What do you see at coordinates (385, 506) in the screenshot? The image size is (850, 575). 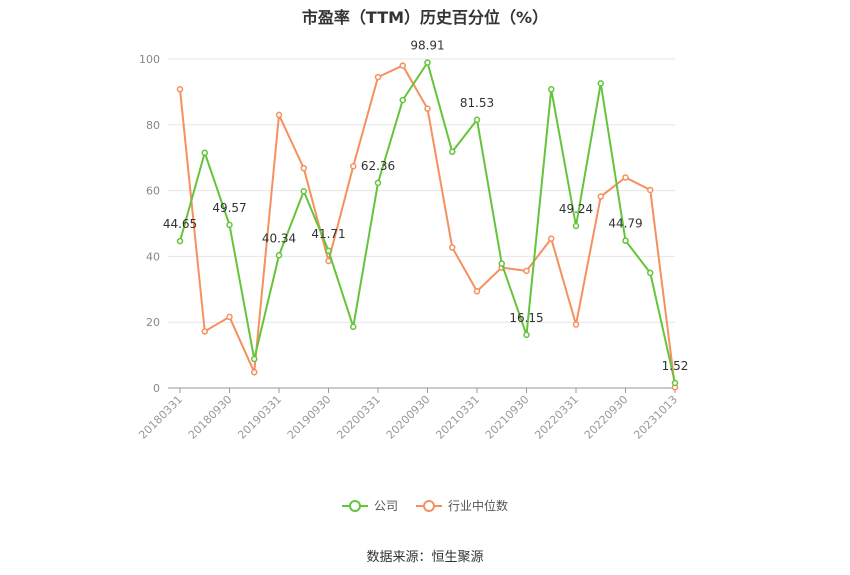 I see `legend-company-label: 公司` at bounding box center [385, 506].